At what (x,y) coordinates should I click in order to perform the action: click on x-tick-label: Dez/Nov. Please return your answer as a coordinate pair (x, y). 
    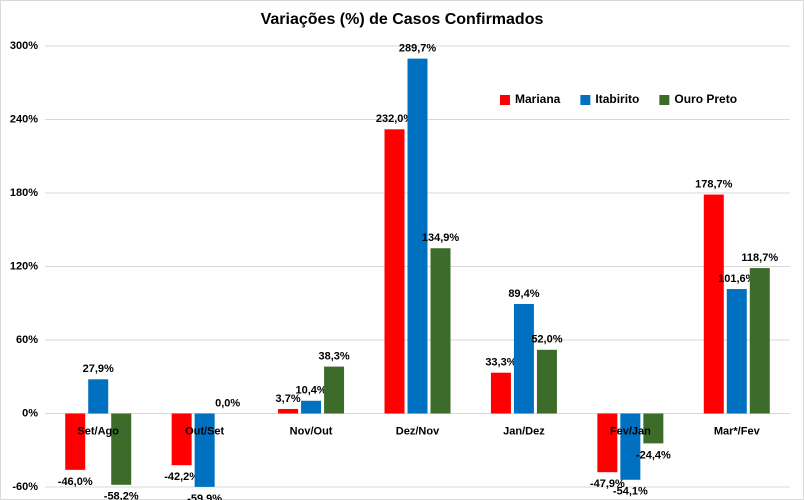
    Looking at the image, I should click on (418, 431).